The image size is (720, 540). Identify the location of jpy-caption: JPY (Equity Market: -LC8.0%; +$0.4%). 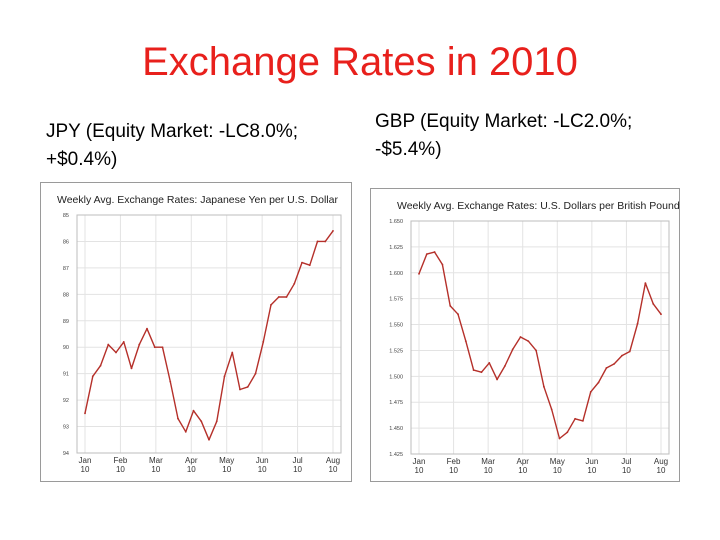
(172, 145).